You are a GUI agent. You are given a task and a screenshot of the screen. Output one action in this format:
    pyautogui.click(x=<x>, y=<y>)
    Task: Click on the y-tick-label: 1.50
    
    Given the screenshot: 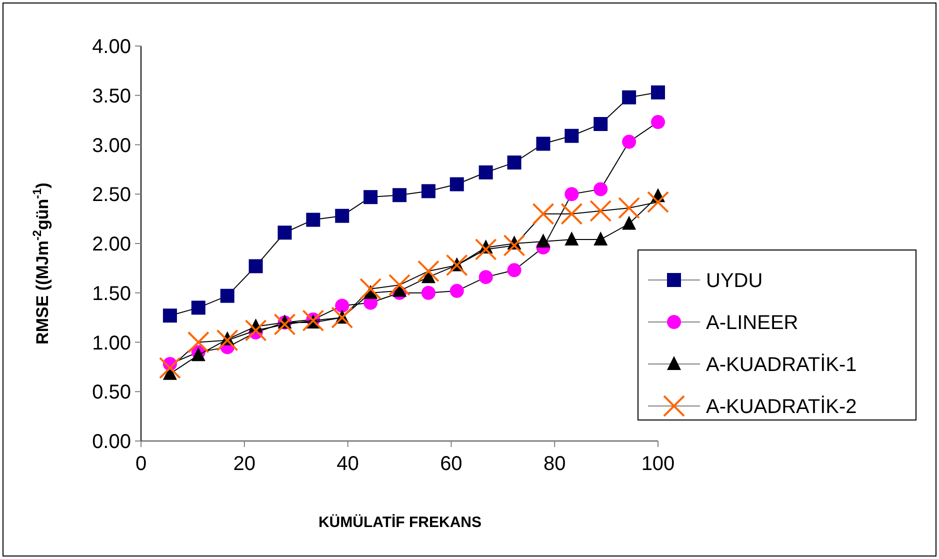 What is the action you would take?
    pyautogui.click(x=111, y=293)
    